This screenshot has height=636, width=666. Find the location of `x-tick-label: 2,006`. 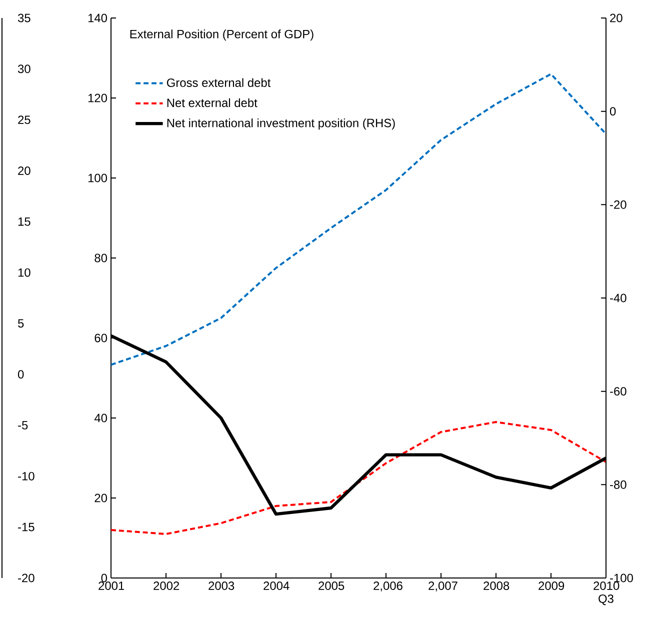

x-tick-label: 2,006 is located at coordinates (388, 587).